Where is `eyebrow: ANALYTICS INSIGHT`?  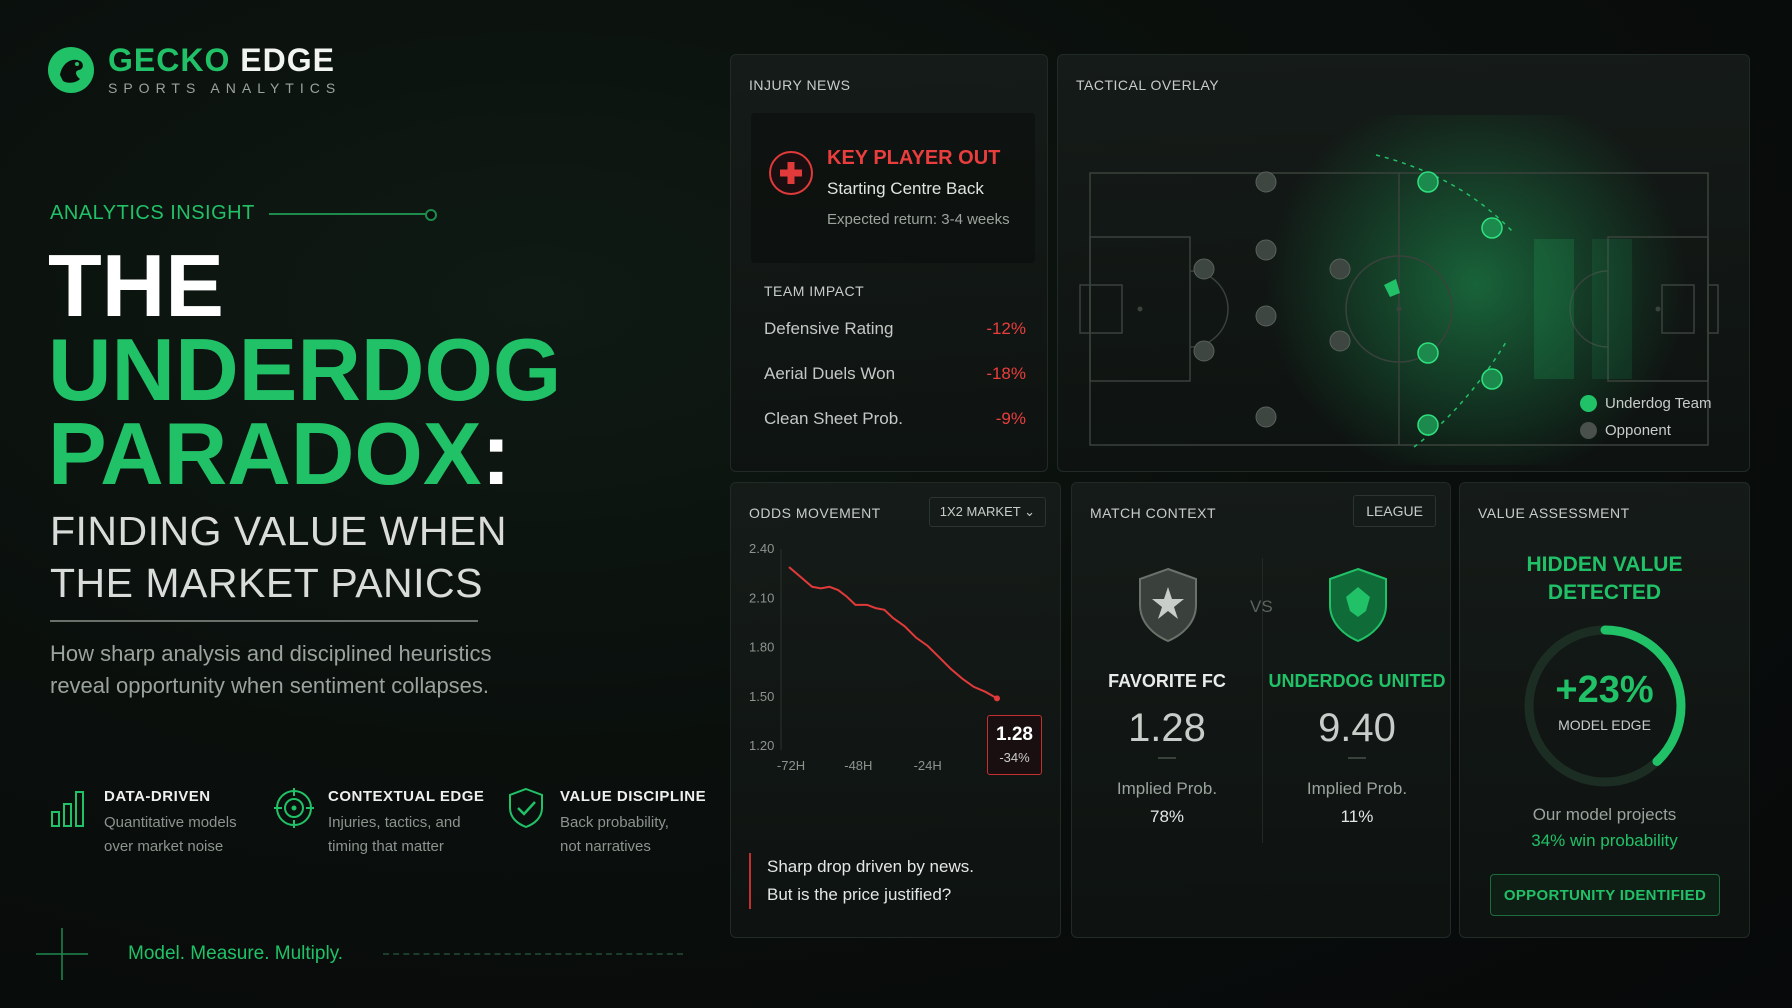
eyebrow: ANALYTICS INSIGHT is located at coordinates (243, 213).